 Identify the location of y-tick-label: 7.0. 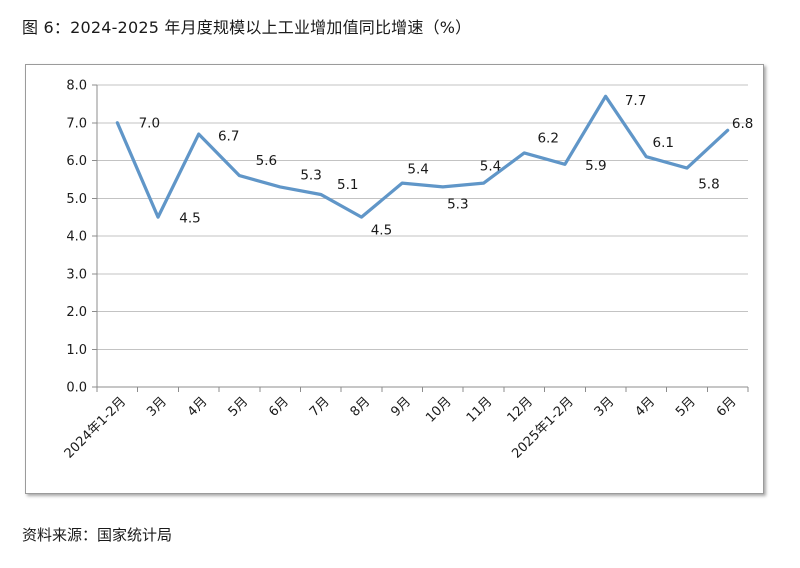
(76, 123).